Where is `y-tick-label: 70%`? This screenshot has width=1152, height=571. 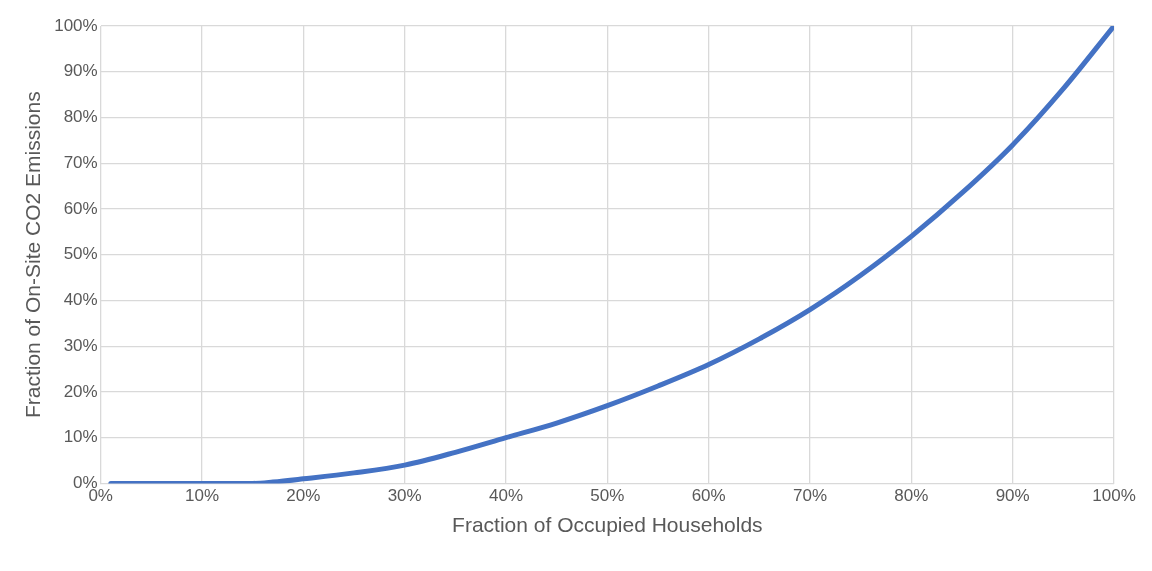
y-tick-label: 70% is located at coordinates (80, 162).